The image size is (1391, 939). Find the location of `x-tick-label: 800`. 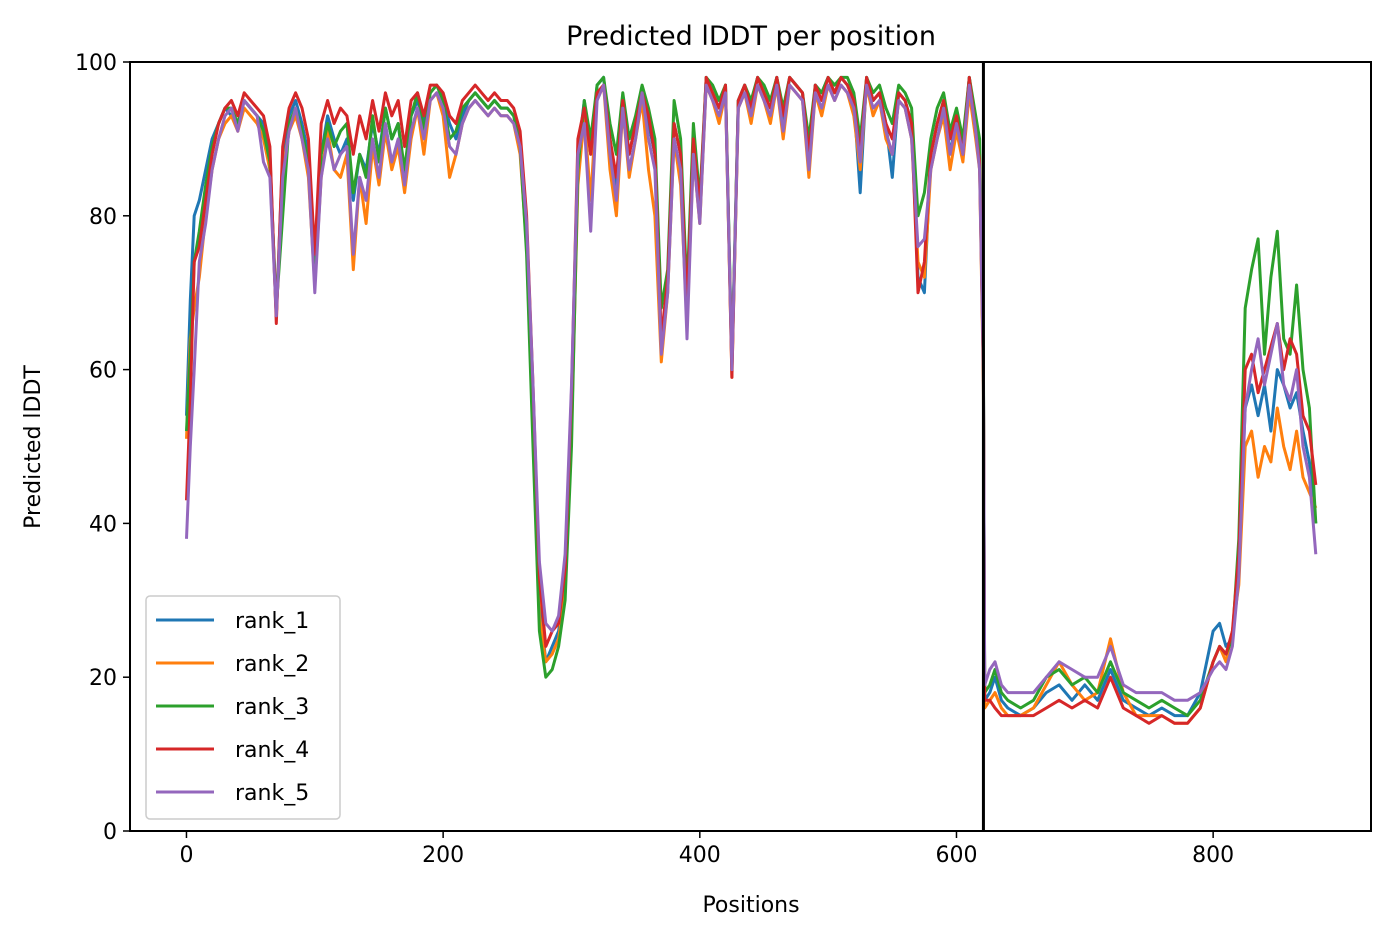

x-tick-label: 800 is located at coordinates (1213, 855).